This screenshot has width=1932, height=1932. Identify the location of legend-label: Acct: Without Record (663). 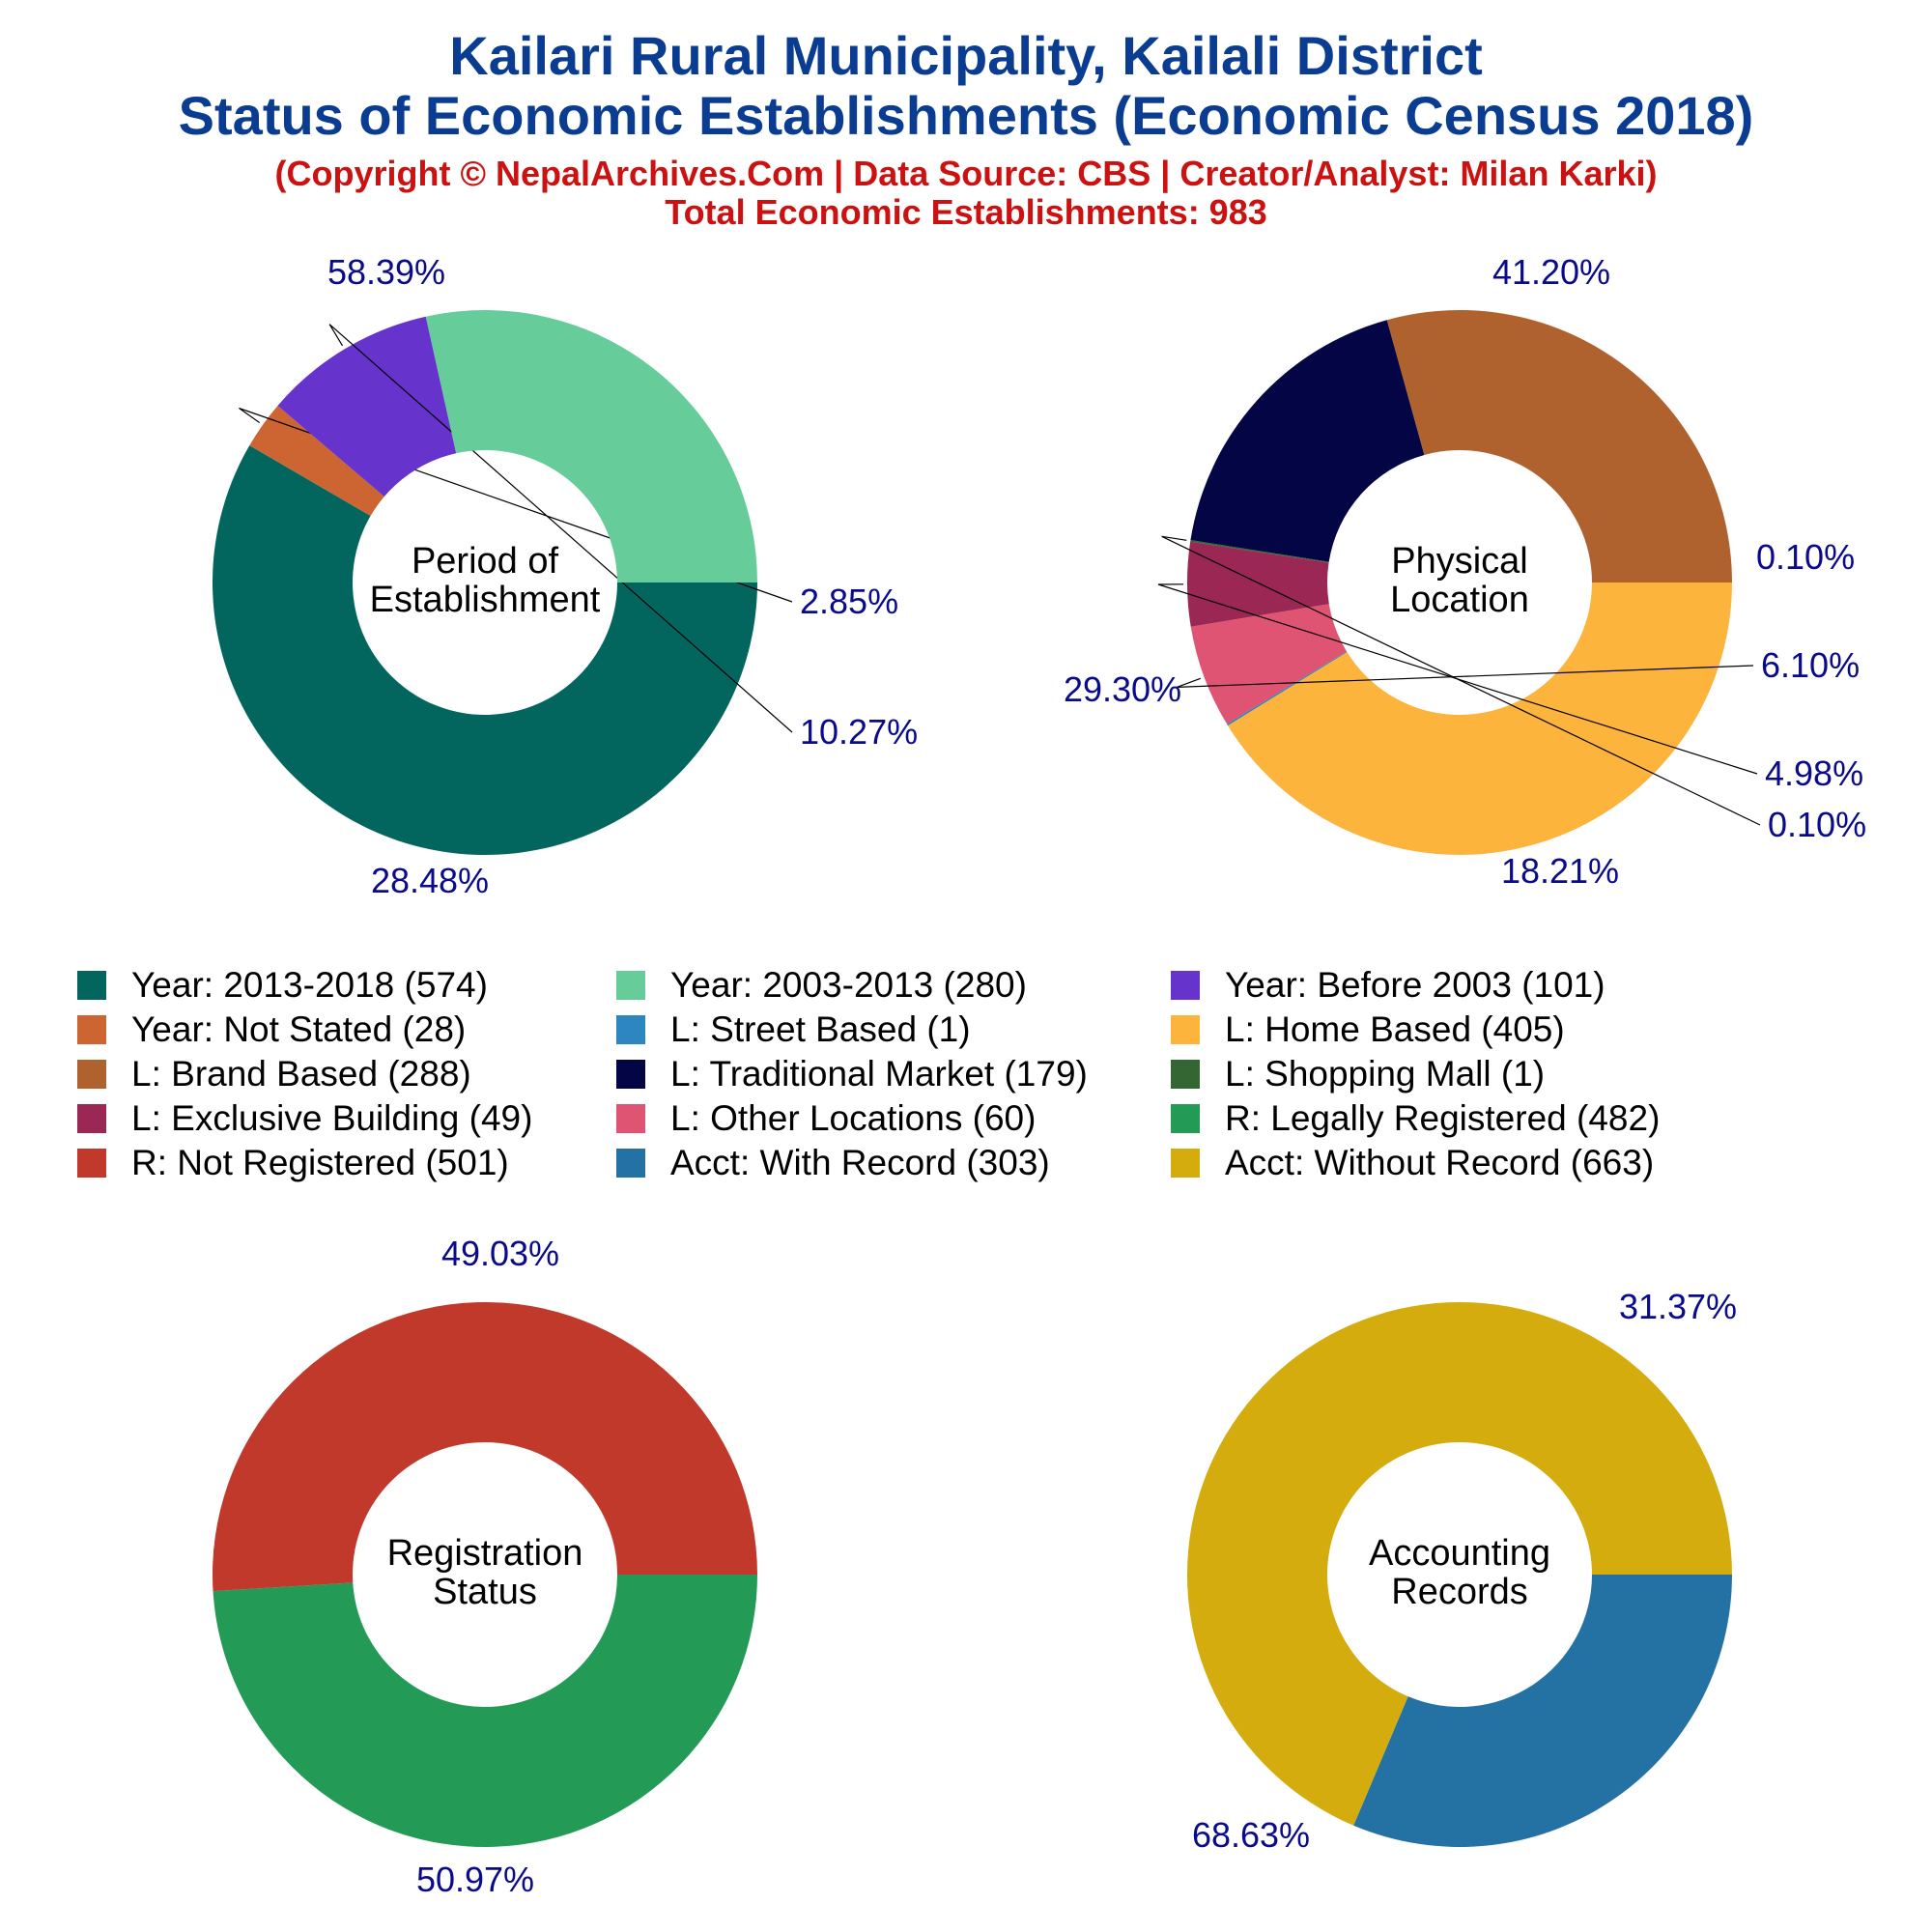
(1440, 1162).